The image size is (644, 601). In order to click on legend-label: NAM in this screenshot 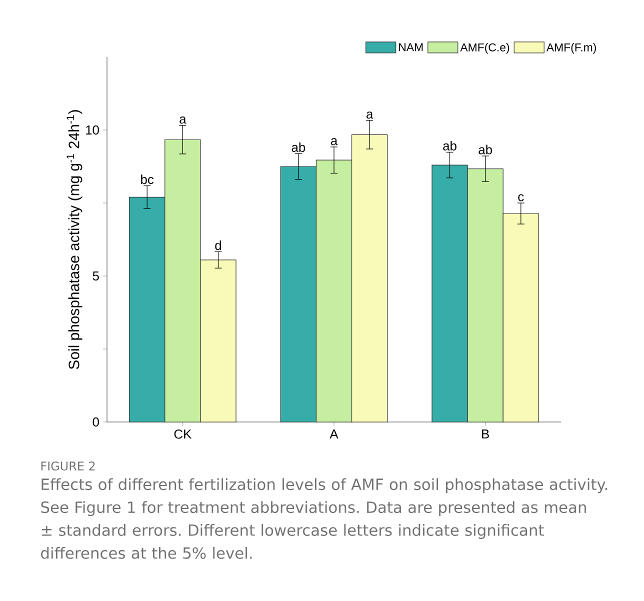, I will do `click(411, 47)`.